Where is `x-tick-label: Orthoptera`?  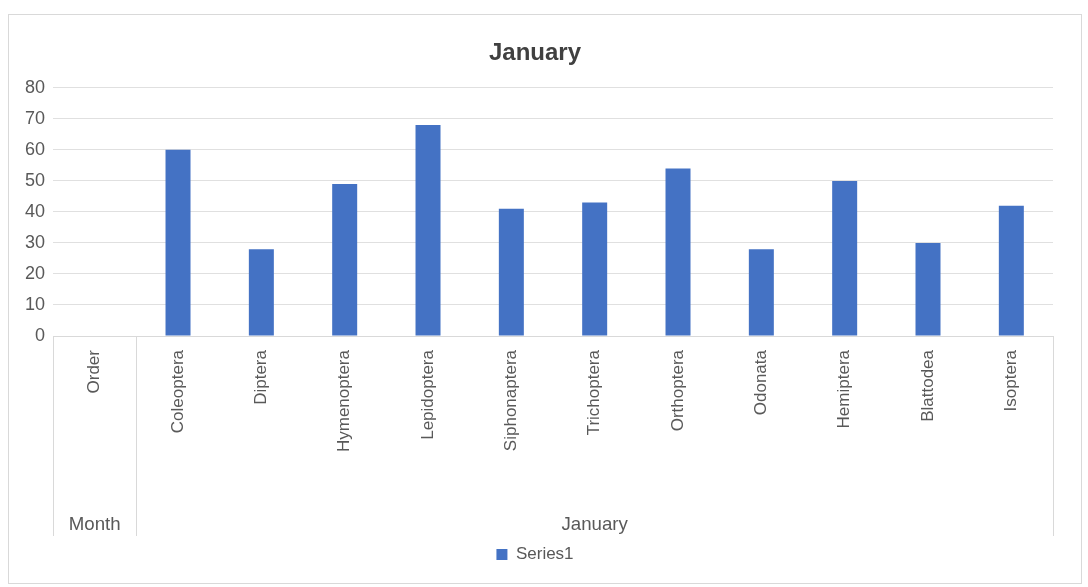
x-tick-label: Orthoptera is located at coordinates (677, 390).